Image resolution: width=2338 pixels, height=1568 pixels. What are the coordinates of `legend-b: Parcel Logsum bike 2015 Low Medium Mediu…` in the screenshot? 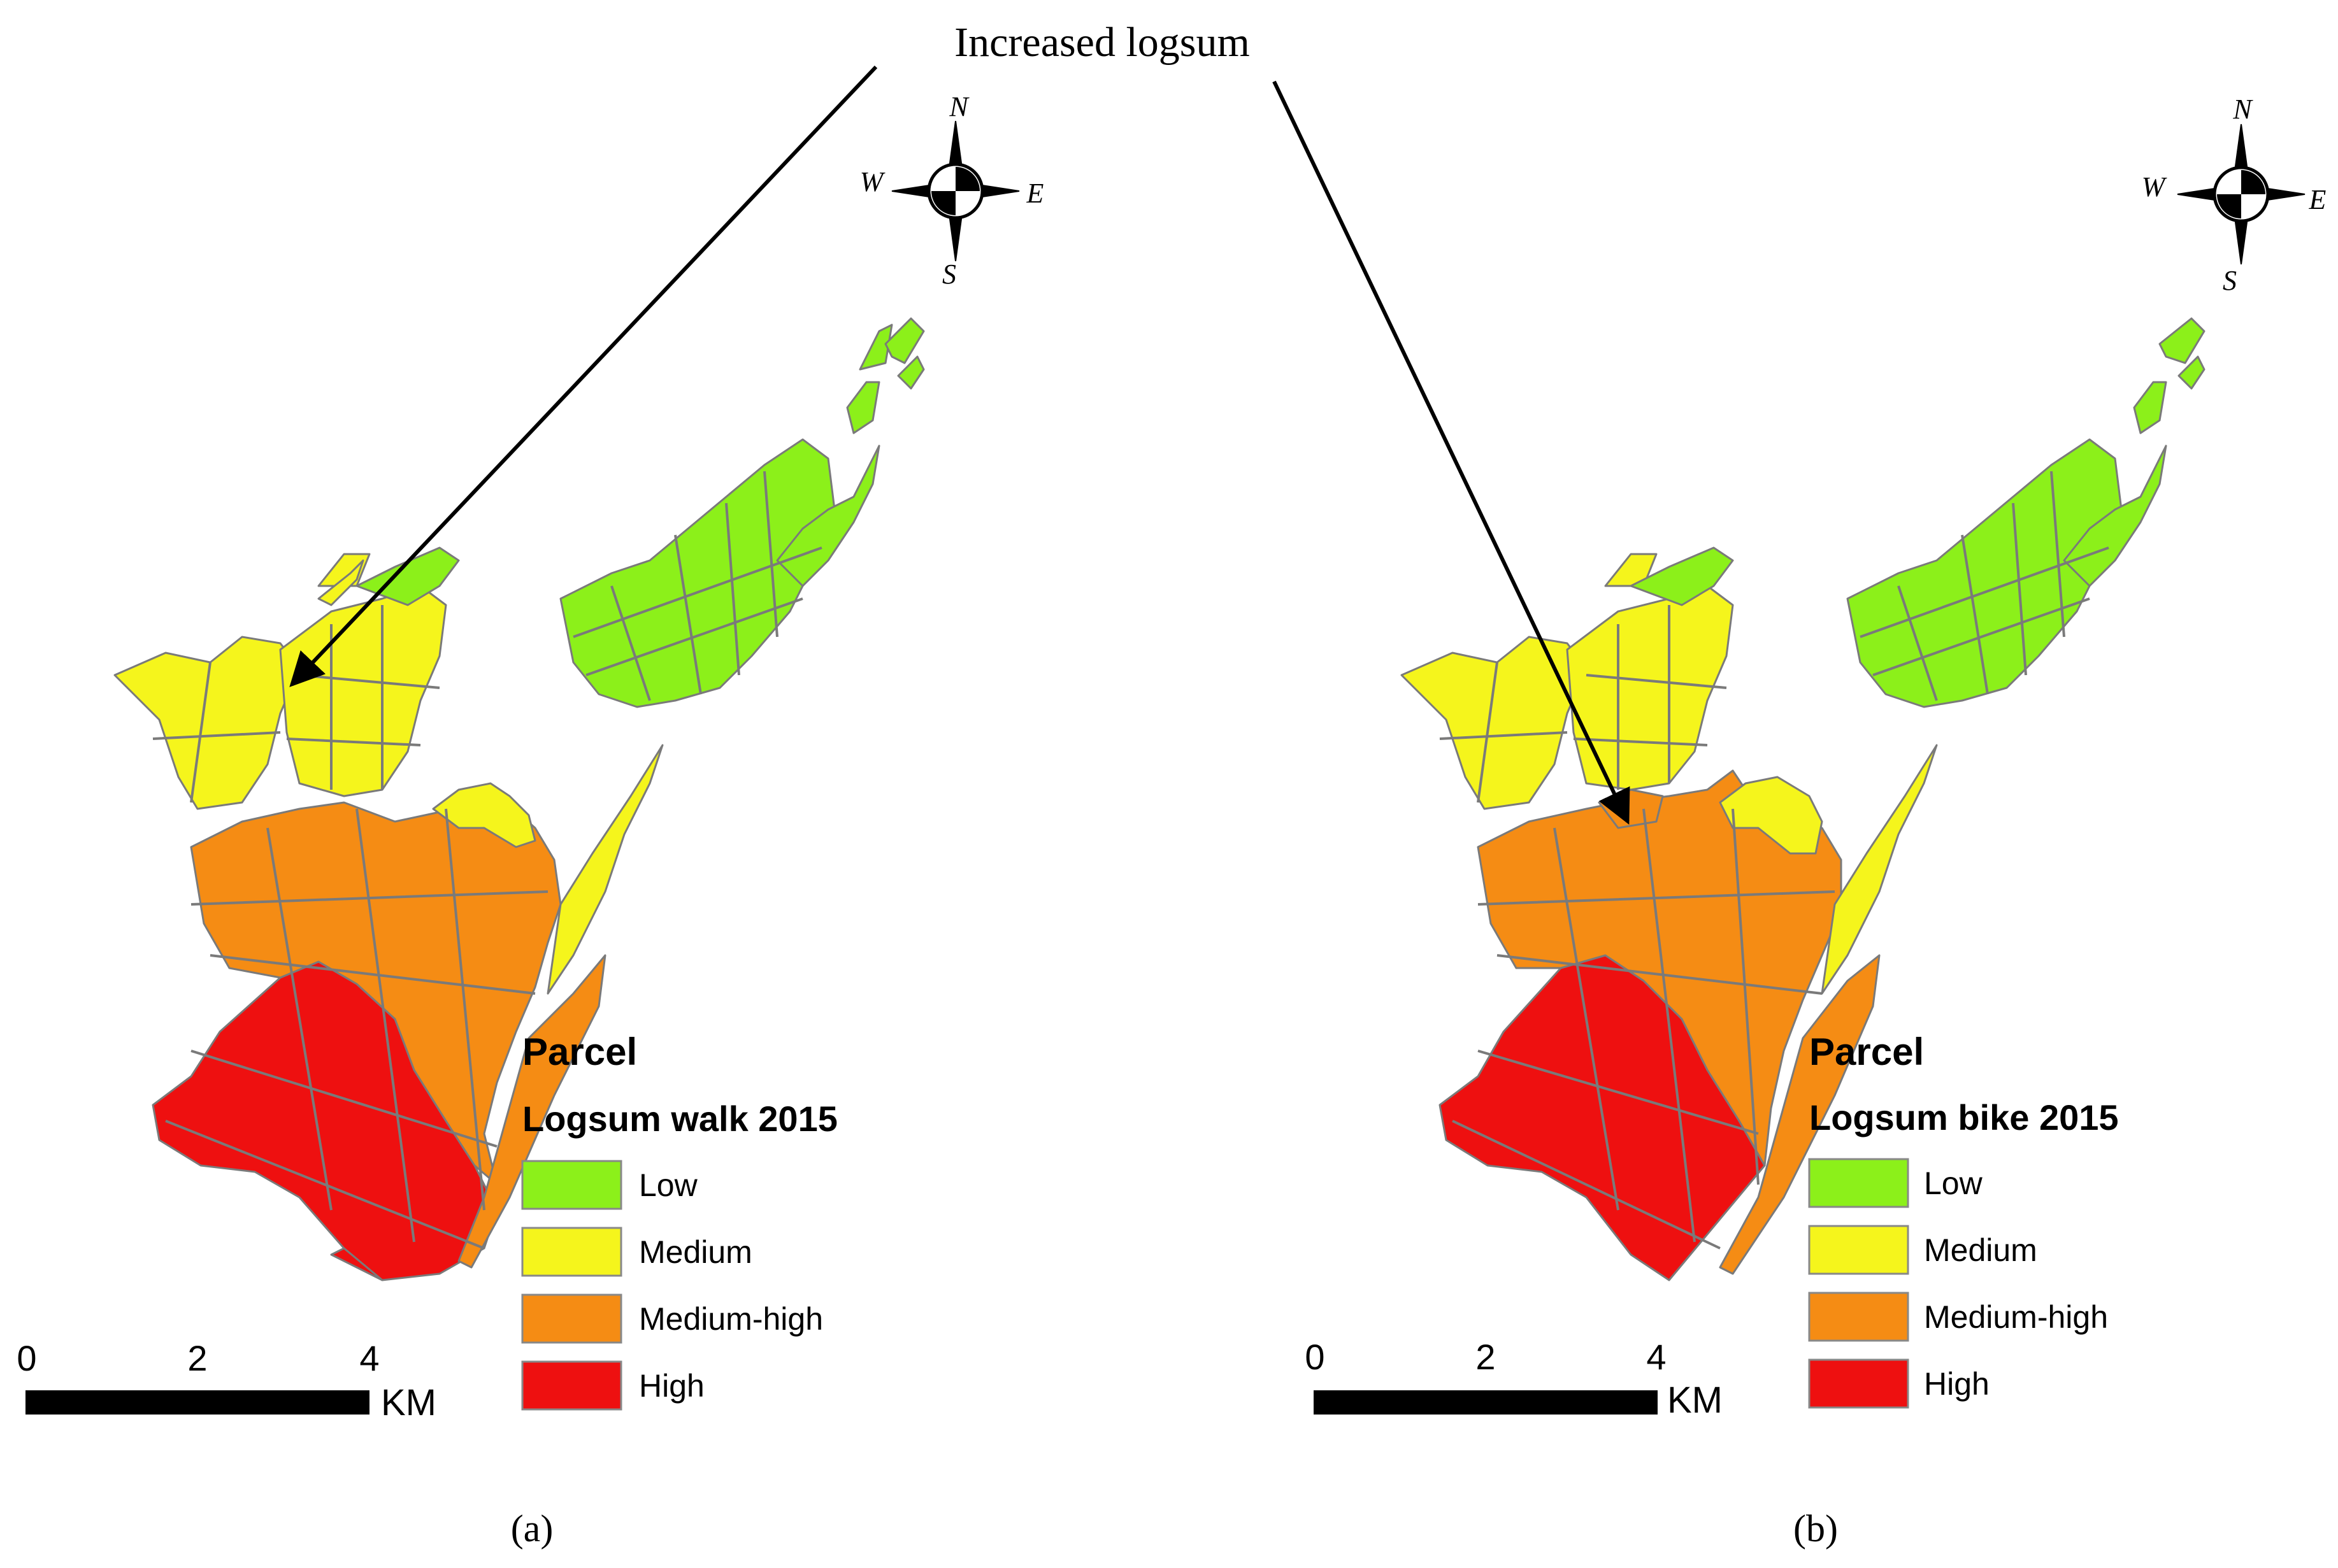 It's located at (1963, 1219).